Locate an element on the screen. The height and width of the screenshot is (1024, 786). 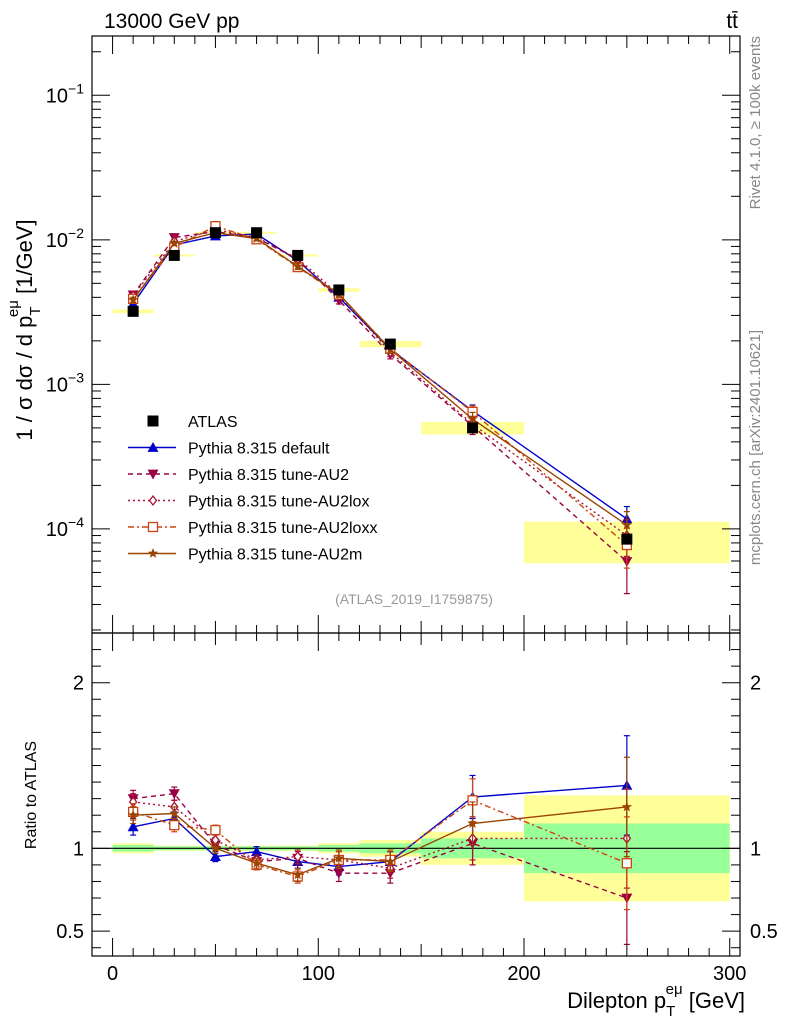
ratio-y-tick-label: 0.5 is located at coordinates (70, 932).